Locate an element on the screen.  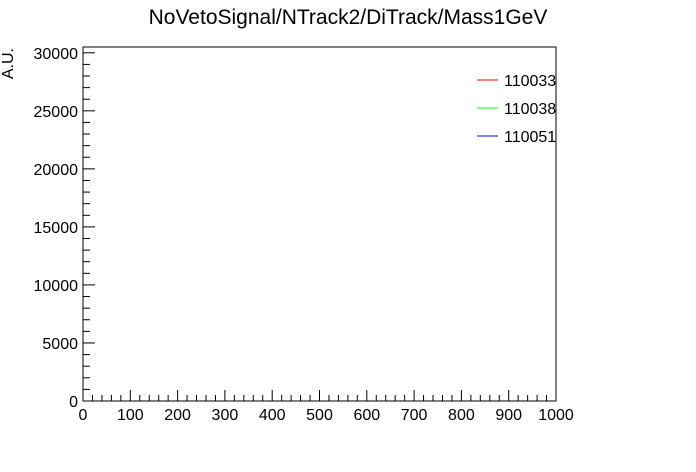
legend-label: 110051 is located at coordinates (530, 137).